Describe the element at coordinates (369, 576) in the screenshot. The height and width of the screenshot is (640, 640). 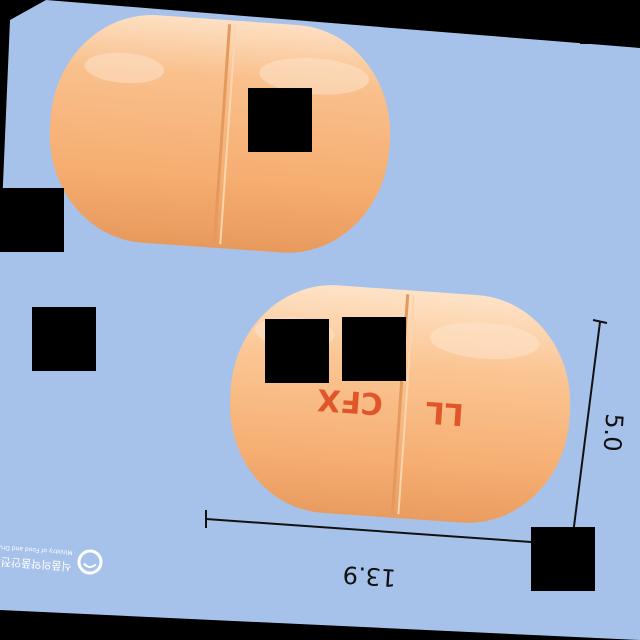
I see `length-label: 13.9` at that location.